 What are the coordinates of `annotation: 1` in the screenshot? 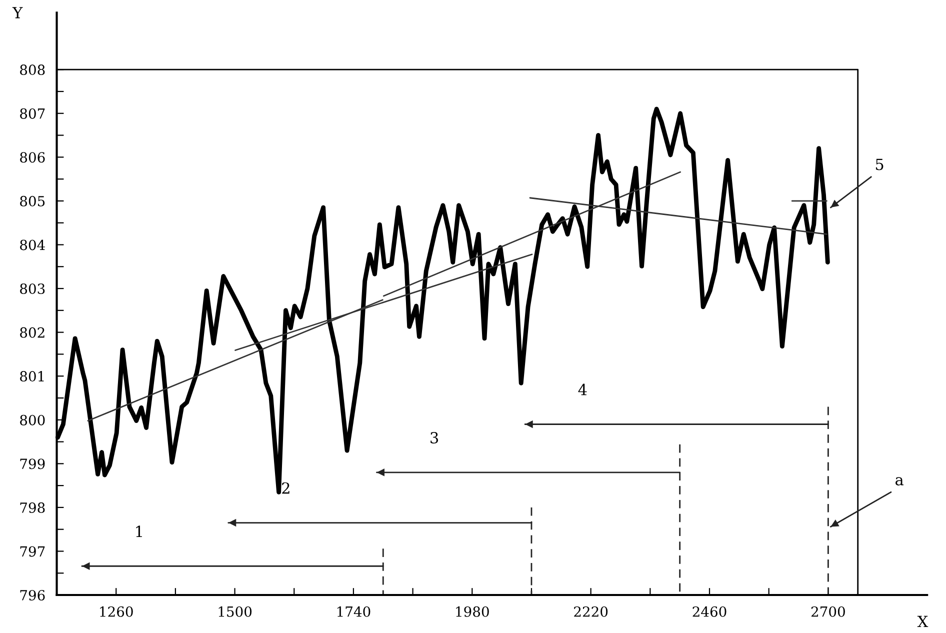 It's located at (139, 532).